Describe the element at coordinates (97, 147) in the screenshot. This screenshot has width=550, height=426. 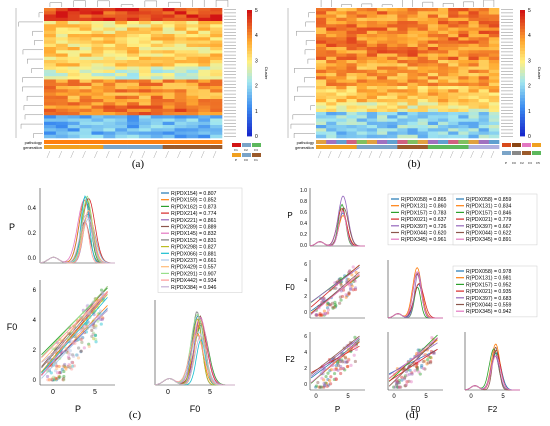
I see `generation-cell` at that location.